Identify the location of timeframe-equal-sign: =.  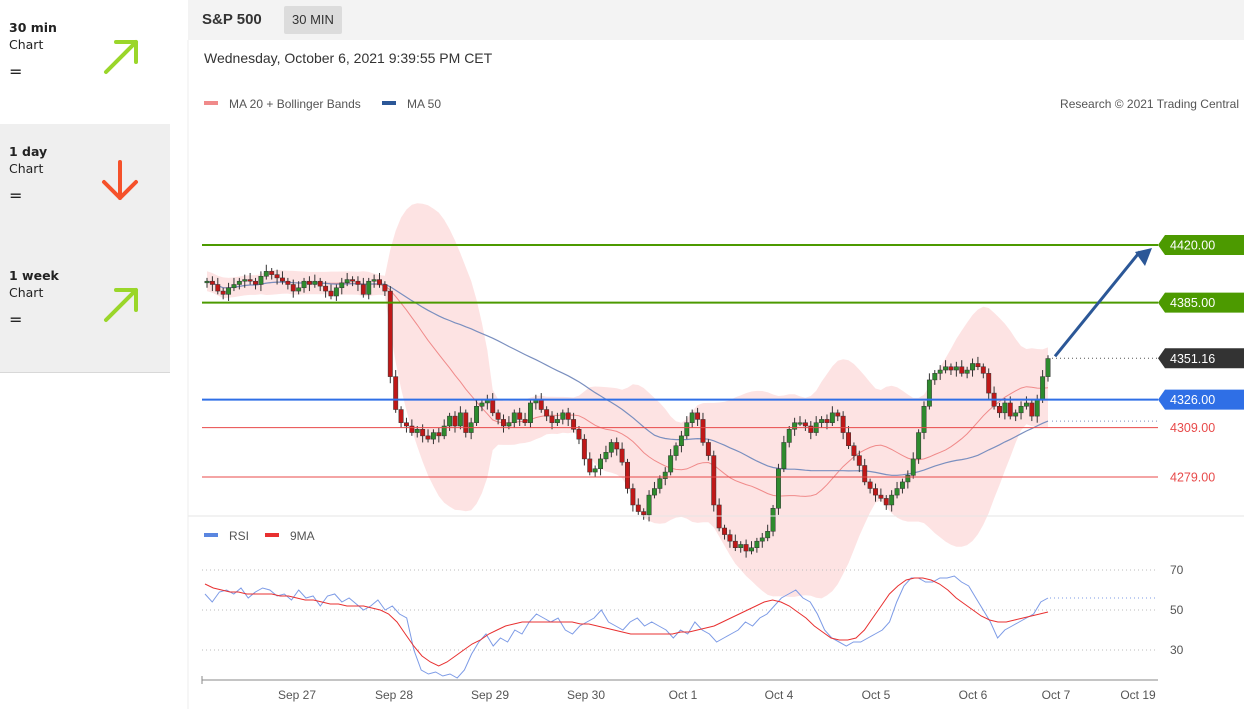
(16, 195).